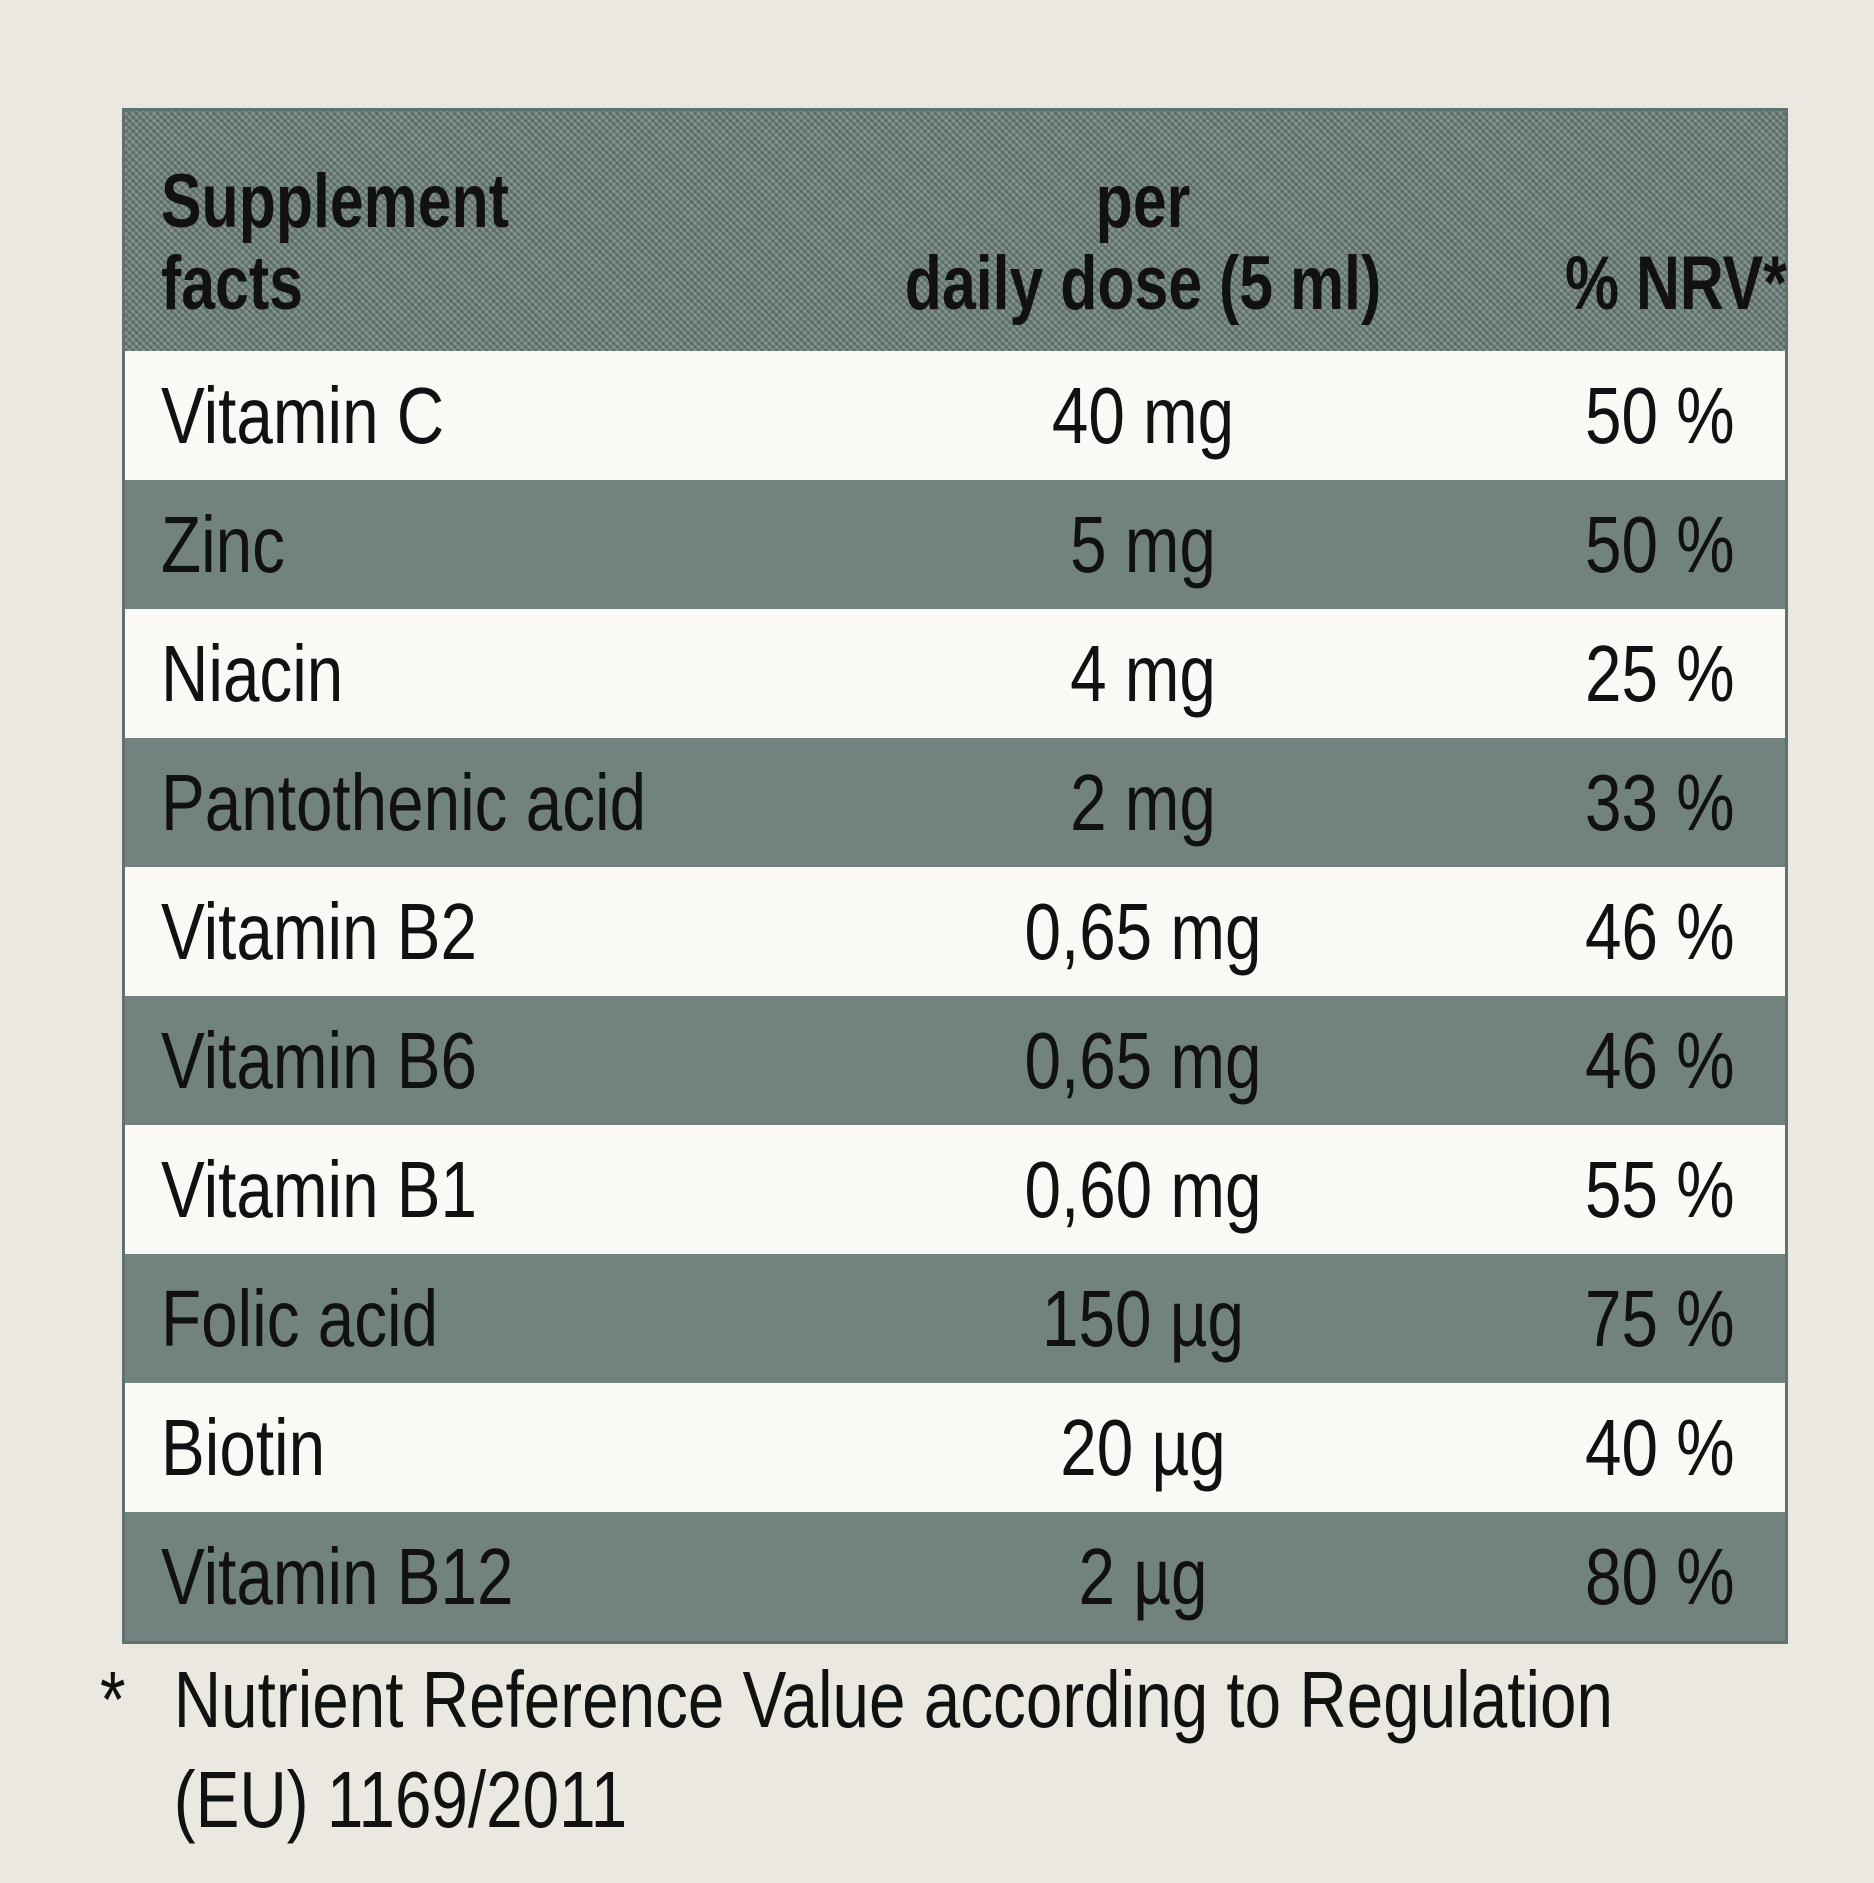 The width and height of the screenshot is (1874, 1883). Describe the element at coordinates (955, 1189) in the screenshot. I see `table-row: Vitamin B1 0,60 mg 55 %` at that location.